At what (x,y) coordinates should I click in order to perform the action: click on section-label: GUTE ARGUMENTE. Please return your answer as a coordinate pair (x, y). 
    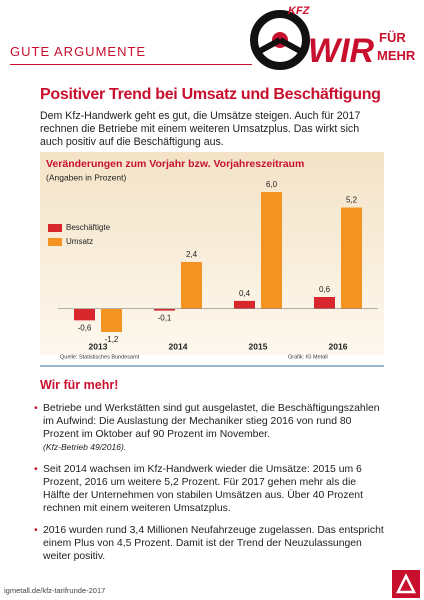
    Looking at the image, I should click on (78, 51).